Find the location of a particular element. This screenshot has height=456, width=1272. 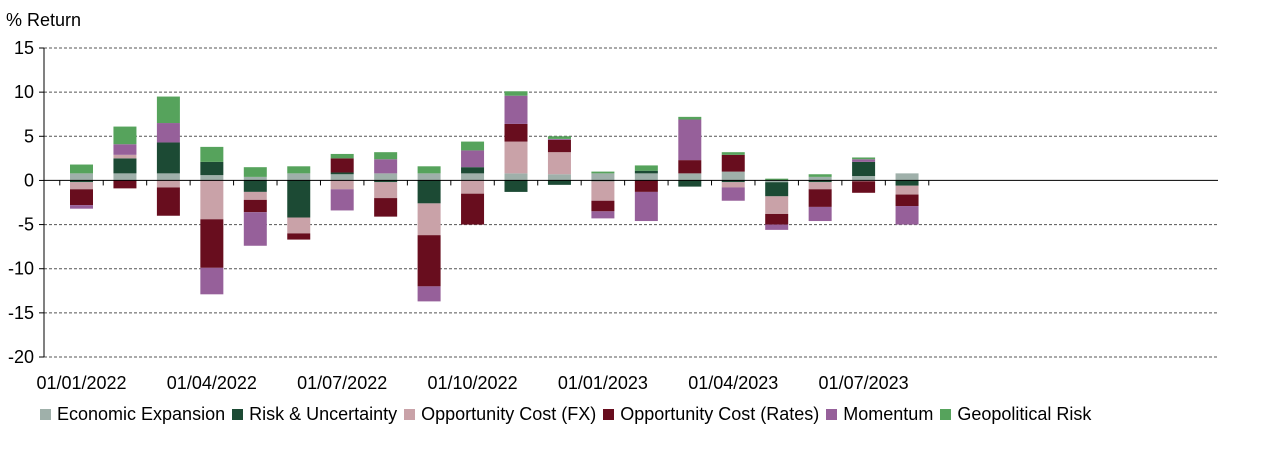

x-tick-label: 01/01/2022 is located at coordinates (81, 383).